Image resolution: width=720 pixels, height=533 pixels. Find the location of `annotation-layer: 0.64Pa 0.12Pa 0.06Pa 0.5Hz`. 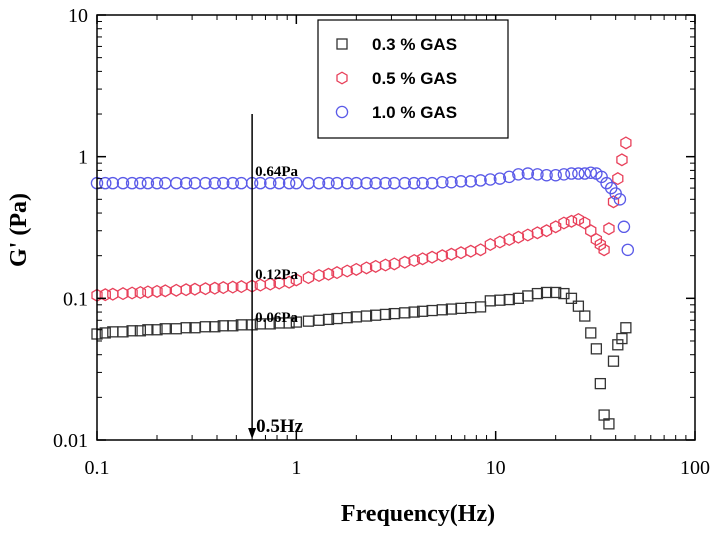

annotation-layer: 0.64Pa 0.12Pa 0.06Pa 0.5Hz is located at coordinates (276, 276).